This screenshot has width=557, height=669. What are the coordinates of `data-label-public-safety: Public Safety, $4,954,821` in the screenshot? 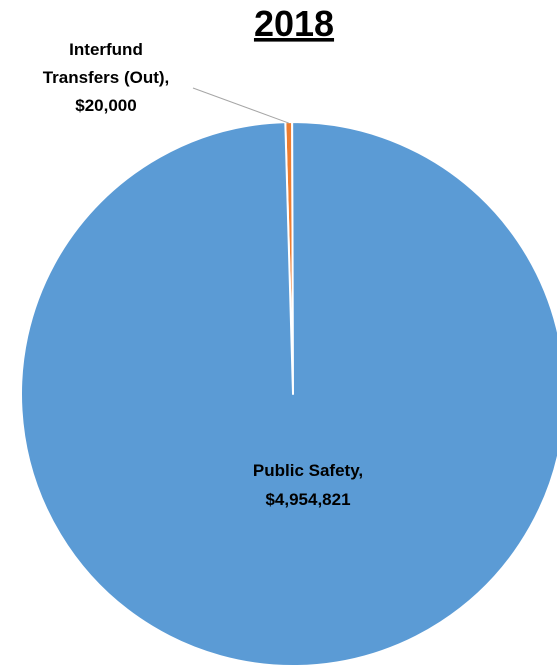 It's located at (308, 485).